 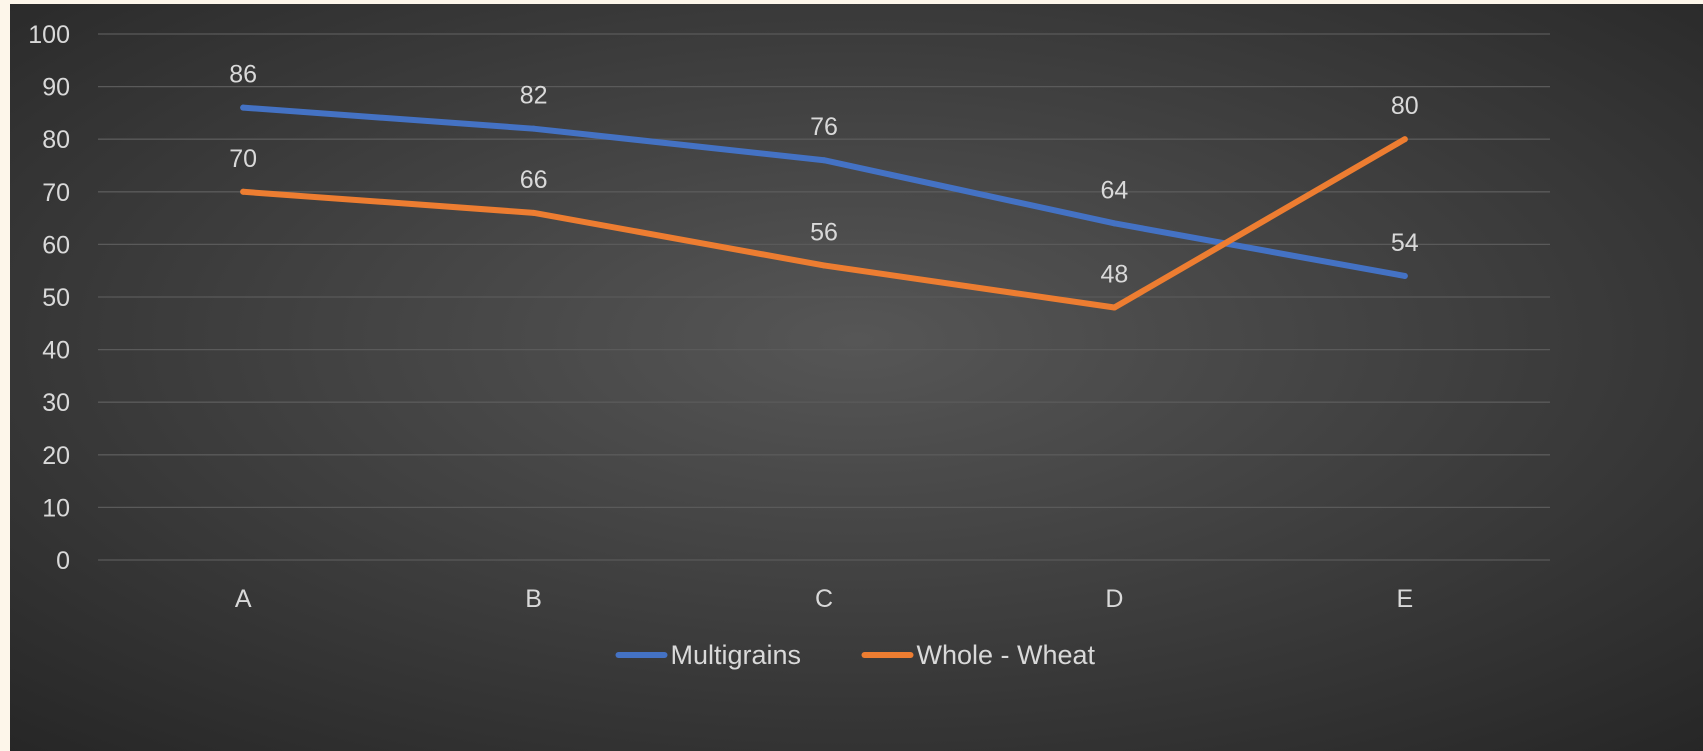 I want to click on data-label: 70, so click(x=243, y=159).